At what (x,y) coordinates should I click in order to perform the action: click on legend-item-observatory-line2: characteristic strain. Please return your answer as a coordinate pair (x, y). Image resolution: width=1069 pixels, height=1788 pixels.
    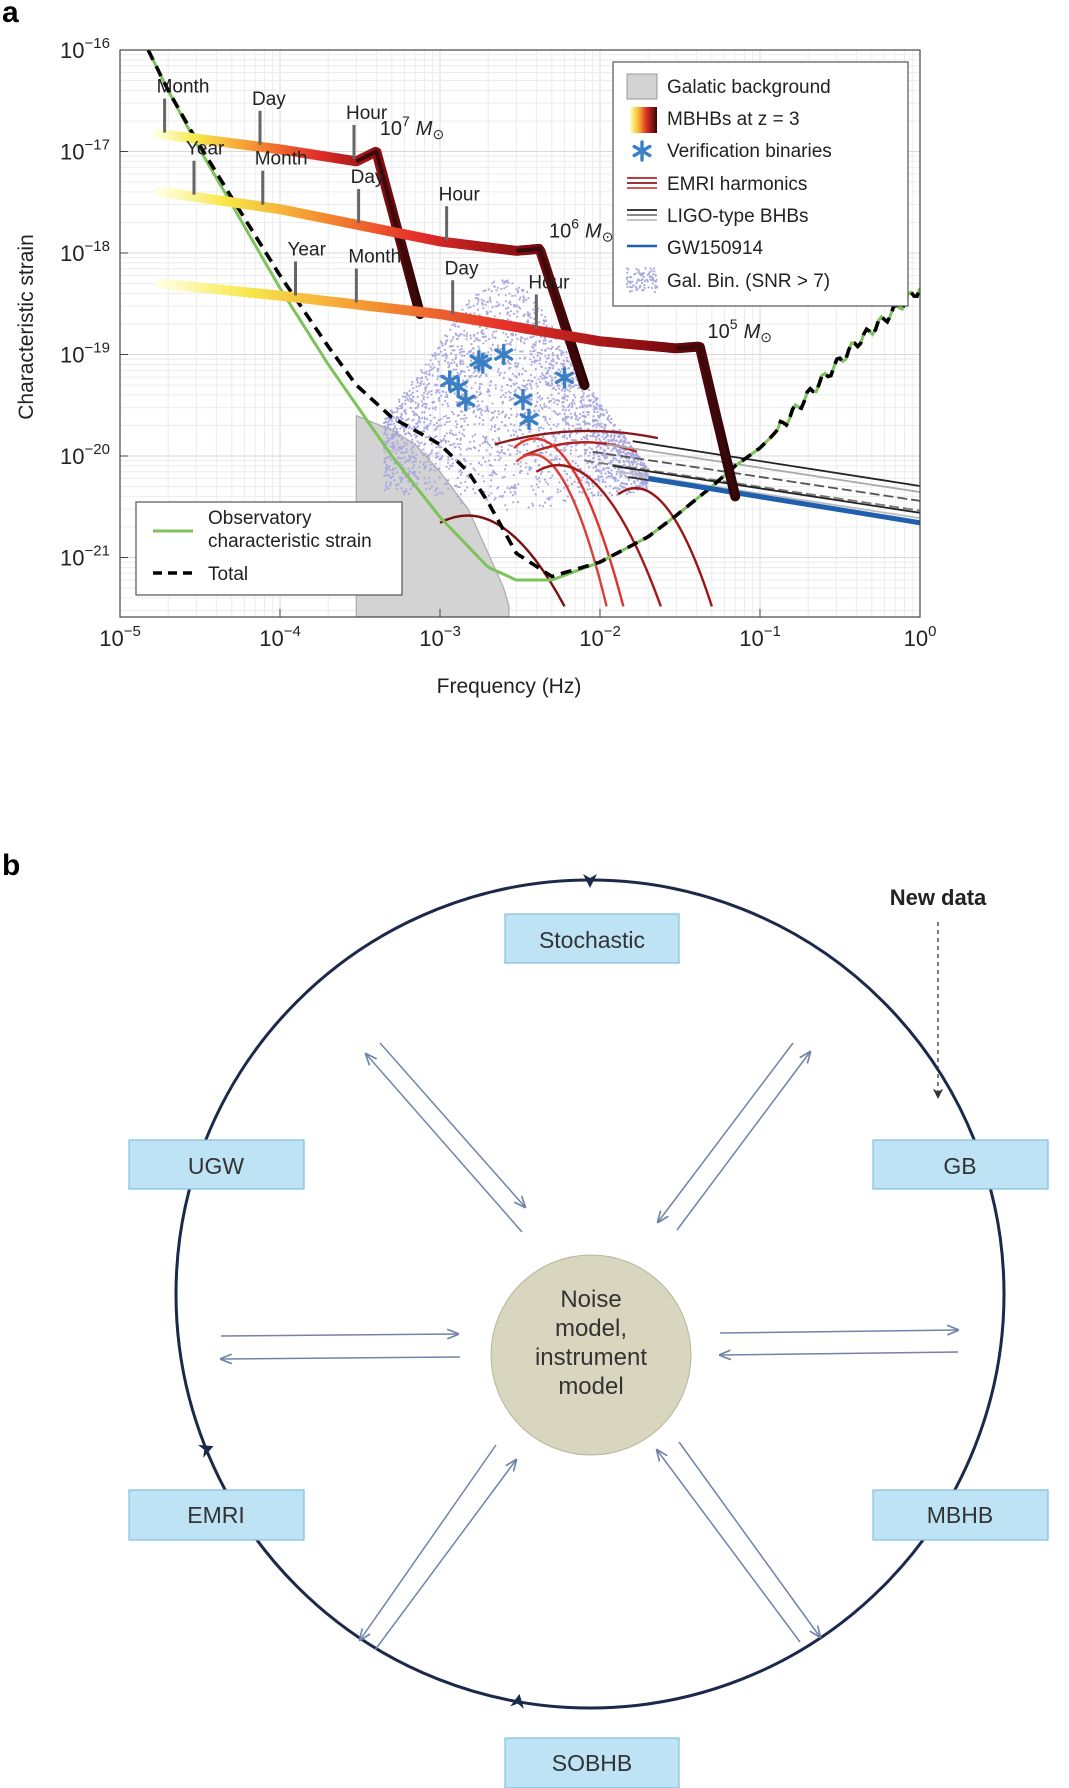
    Looking at the image, I should click on (290, 541).